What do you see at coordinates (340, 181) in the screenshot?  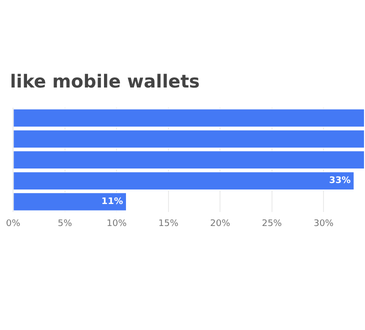 I see `data-label: 33%` at bounding box center [340, 181].